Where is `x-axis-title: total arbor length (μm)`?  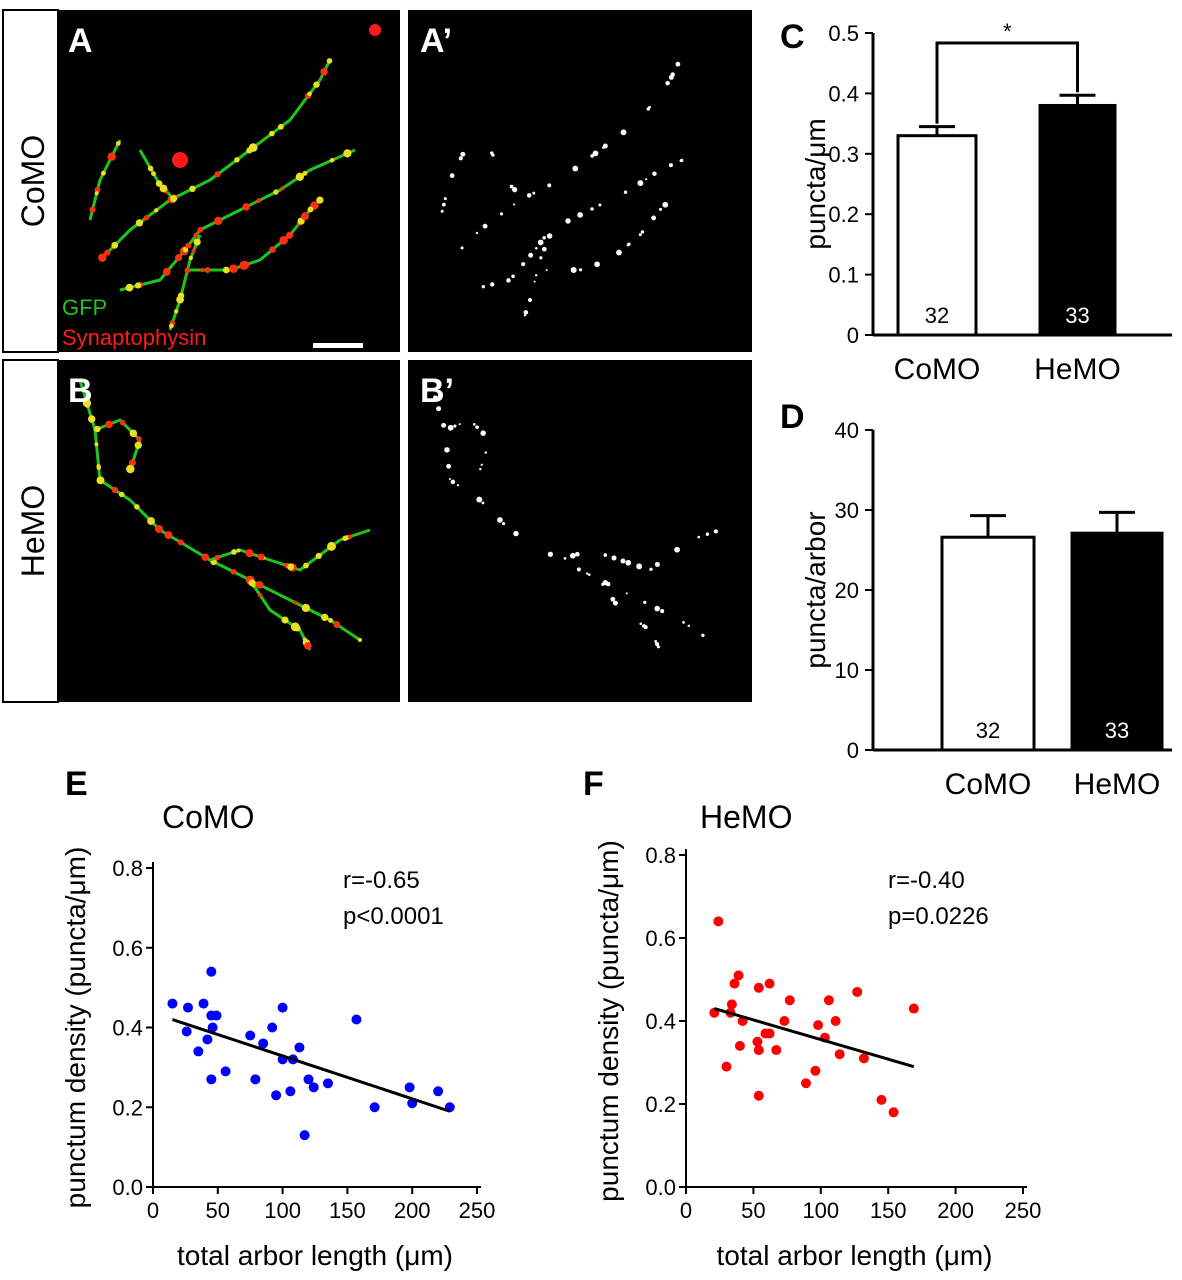 x-axis-title: total arbor length (μm) is located at coordinates (854, 1255).